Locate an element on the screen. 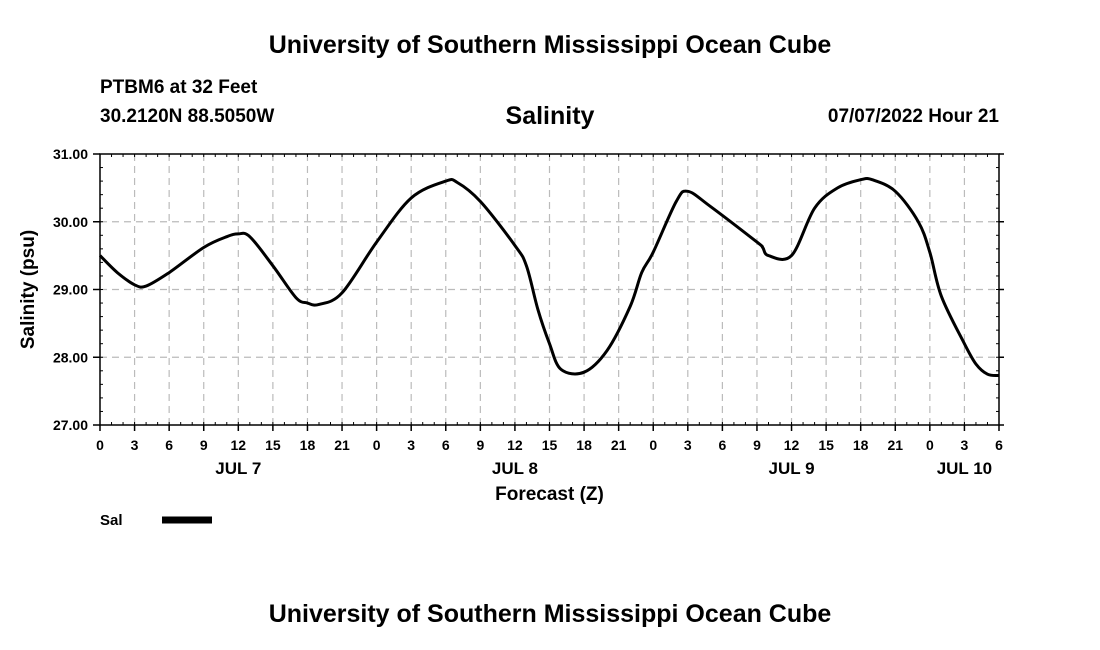  legend-label: Sal is located at coordinates (111, 520).